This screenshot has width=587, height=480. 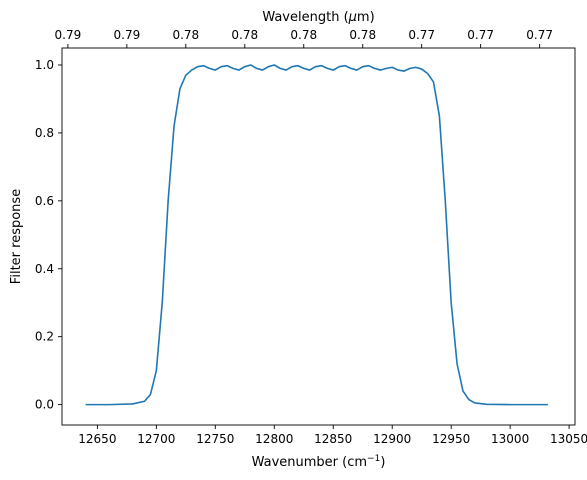 I want to click on x-tick-label: 12750, so click(x=215, y=439).